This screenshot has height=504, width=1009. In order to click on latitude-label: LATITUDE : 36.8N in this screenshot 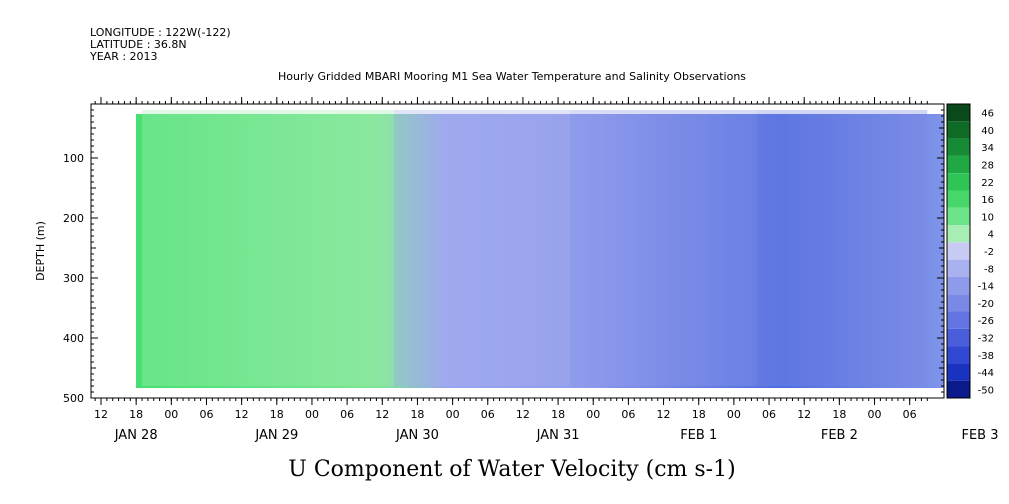, I will do `click(138, 44)`.